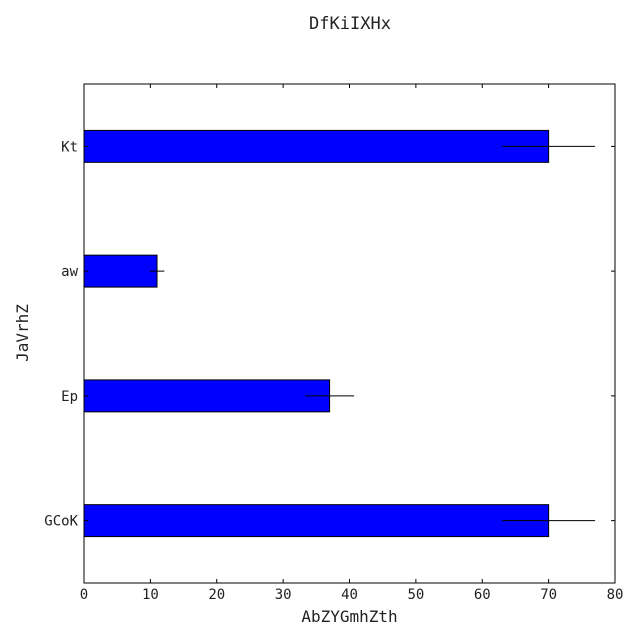  I want to click on x-tick-label-40: 40, so click(349, 595).